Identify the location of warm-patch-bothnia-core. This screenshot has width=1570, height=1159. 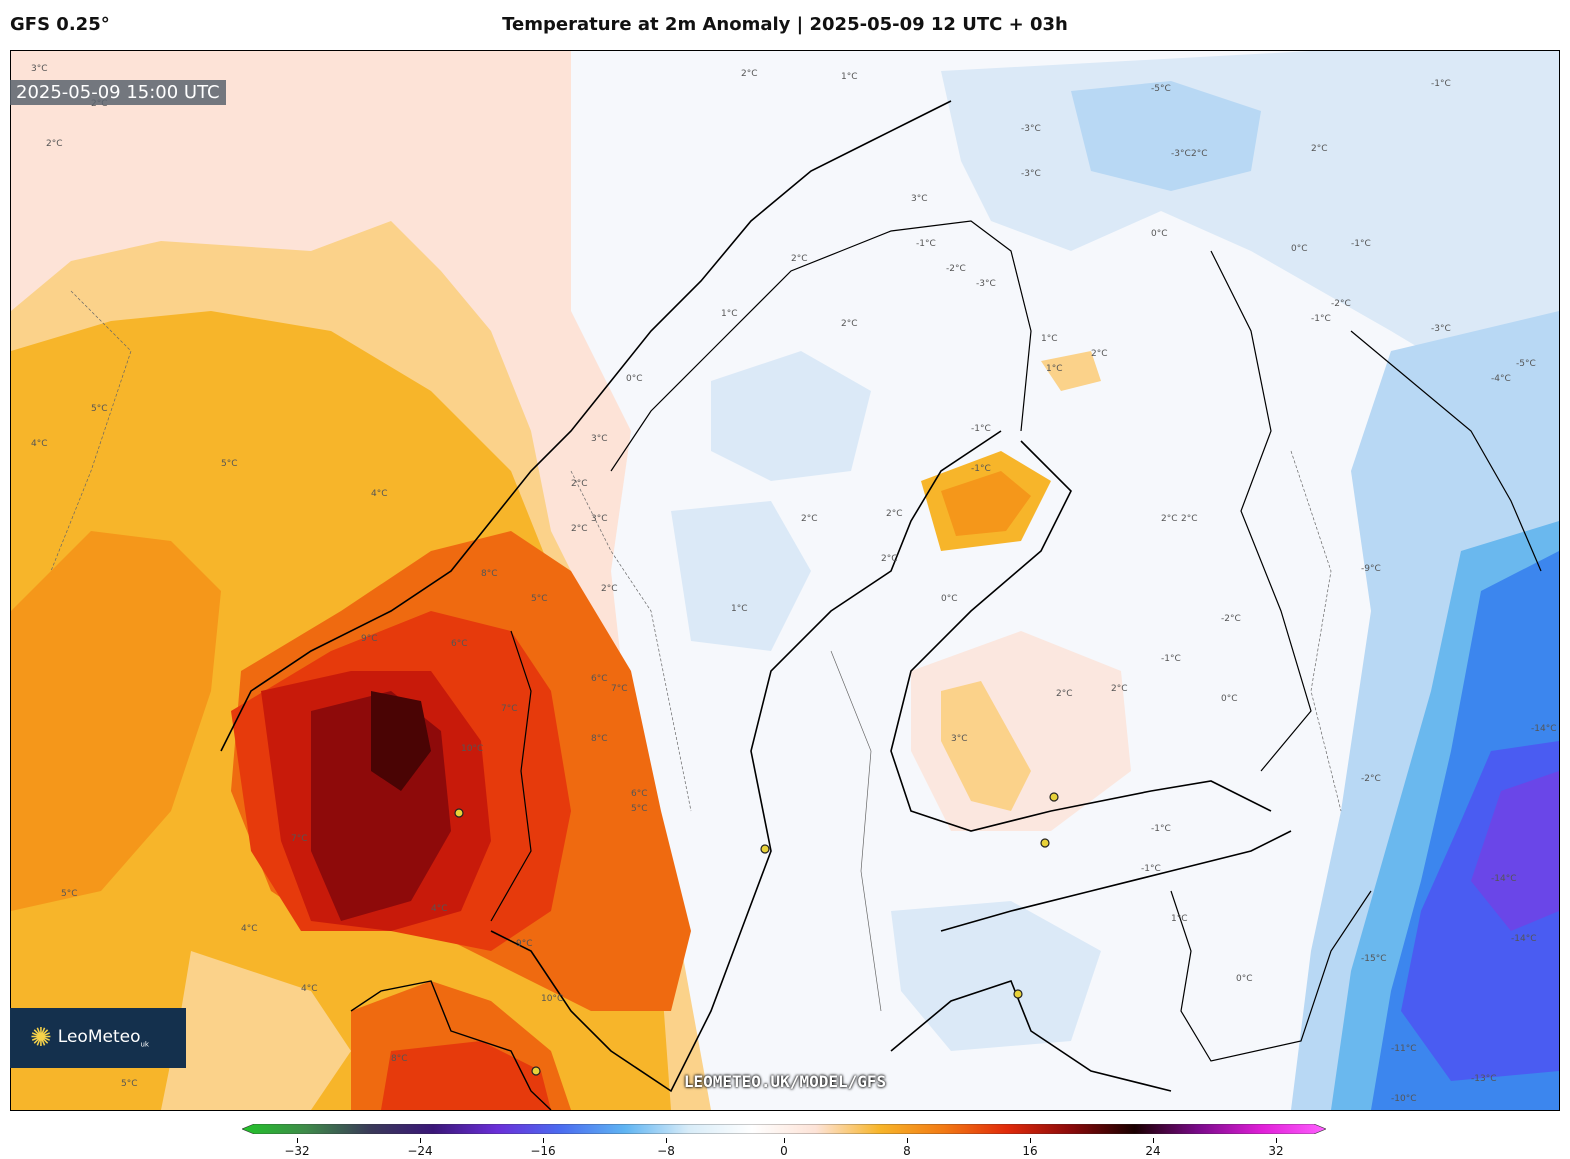
(986, 503).